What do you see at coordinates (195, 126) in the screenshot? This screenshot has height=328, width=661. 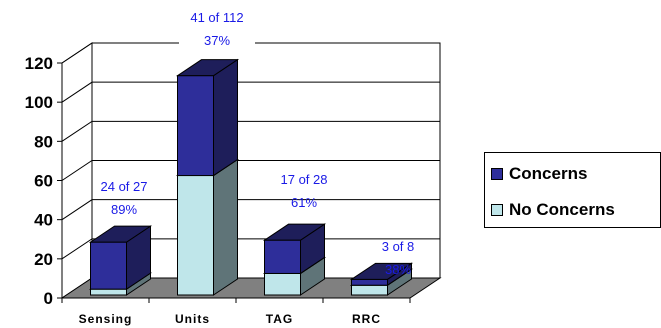 I see `bar-units-concerns` at bounding box center [195, 126].